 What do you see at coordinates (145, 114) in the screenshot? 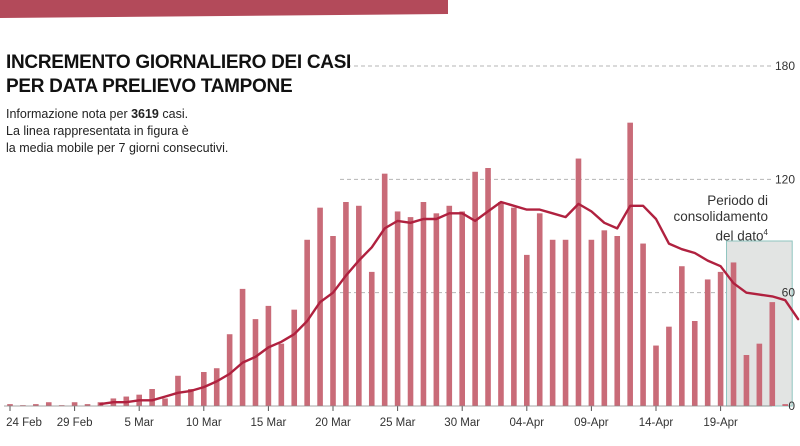
I see `note-count: 3619` at bounding box center [145, 114].